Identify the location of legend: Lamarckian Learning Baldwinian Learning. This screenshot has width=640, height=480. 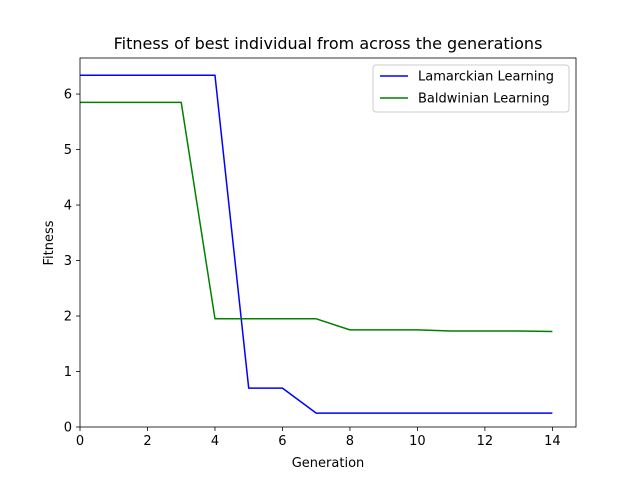
(471, 88).